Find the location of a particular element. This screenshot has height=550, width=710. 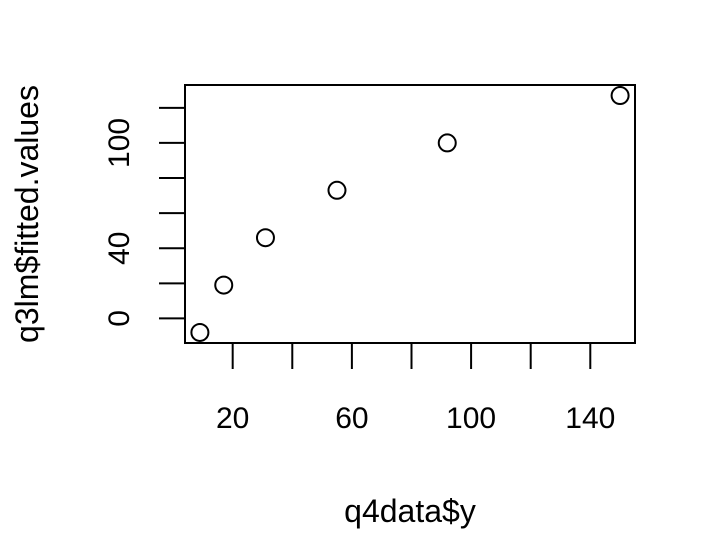

y-axis: 0 40 100 is located at coordinates (144, 216).